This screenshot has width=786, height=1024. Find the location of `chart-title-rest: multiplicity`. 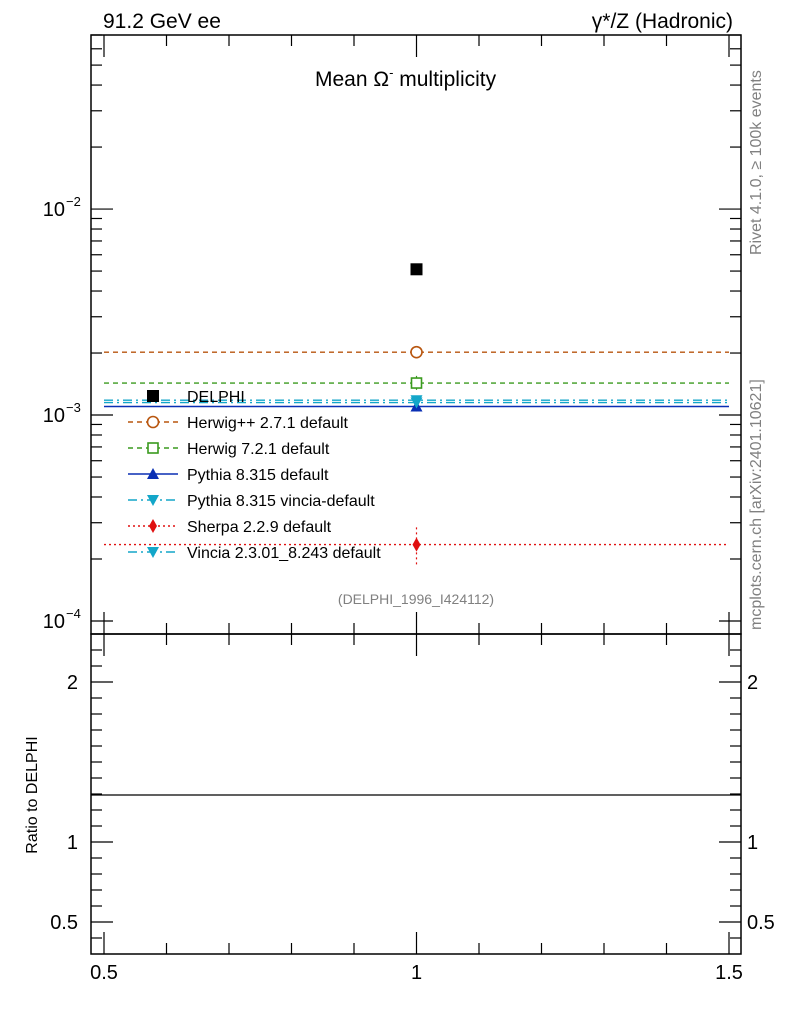

chart-title-rest: multiplicity is located at coordinates (444, 79).